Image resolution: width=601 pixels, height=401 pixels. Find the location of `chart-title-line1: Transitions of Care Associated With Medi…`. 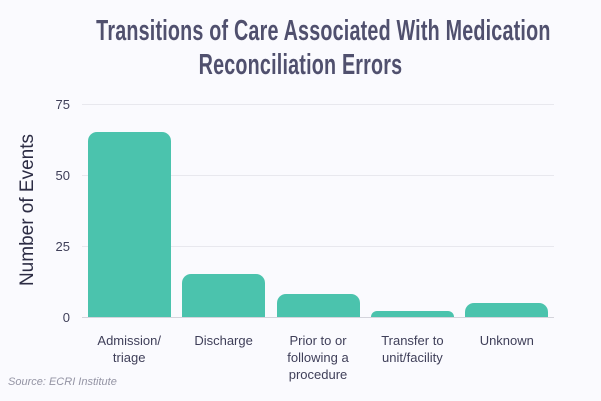

chart-title-line1: Transitions of Care Associated With Medi… is located at coordinates (323, 31).